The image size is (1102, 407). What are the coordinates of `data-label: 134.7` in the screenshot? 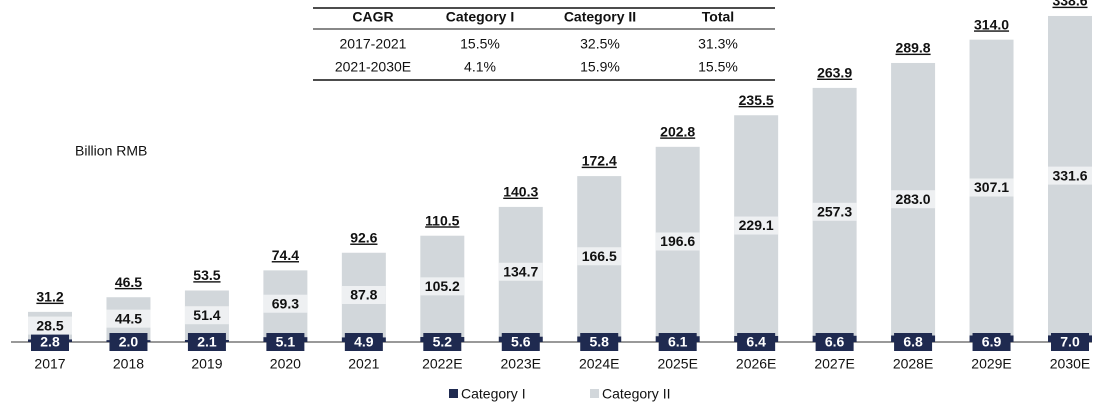 It's located at (520, 271).